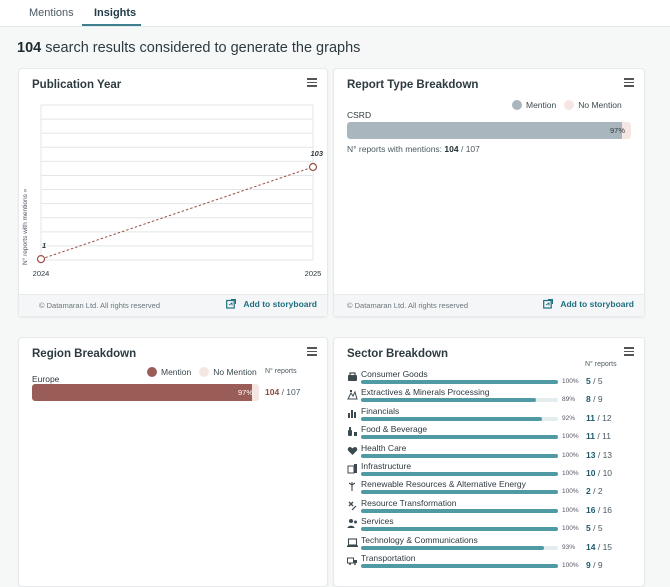 This screenshot has width=670, height=587. Describe the element at coordinates (77, 85) in the screenshot. I see `card-title: Publication Year` at that location.